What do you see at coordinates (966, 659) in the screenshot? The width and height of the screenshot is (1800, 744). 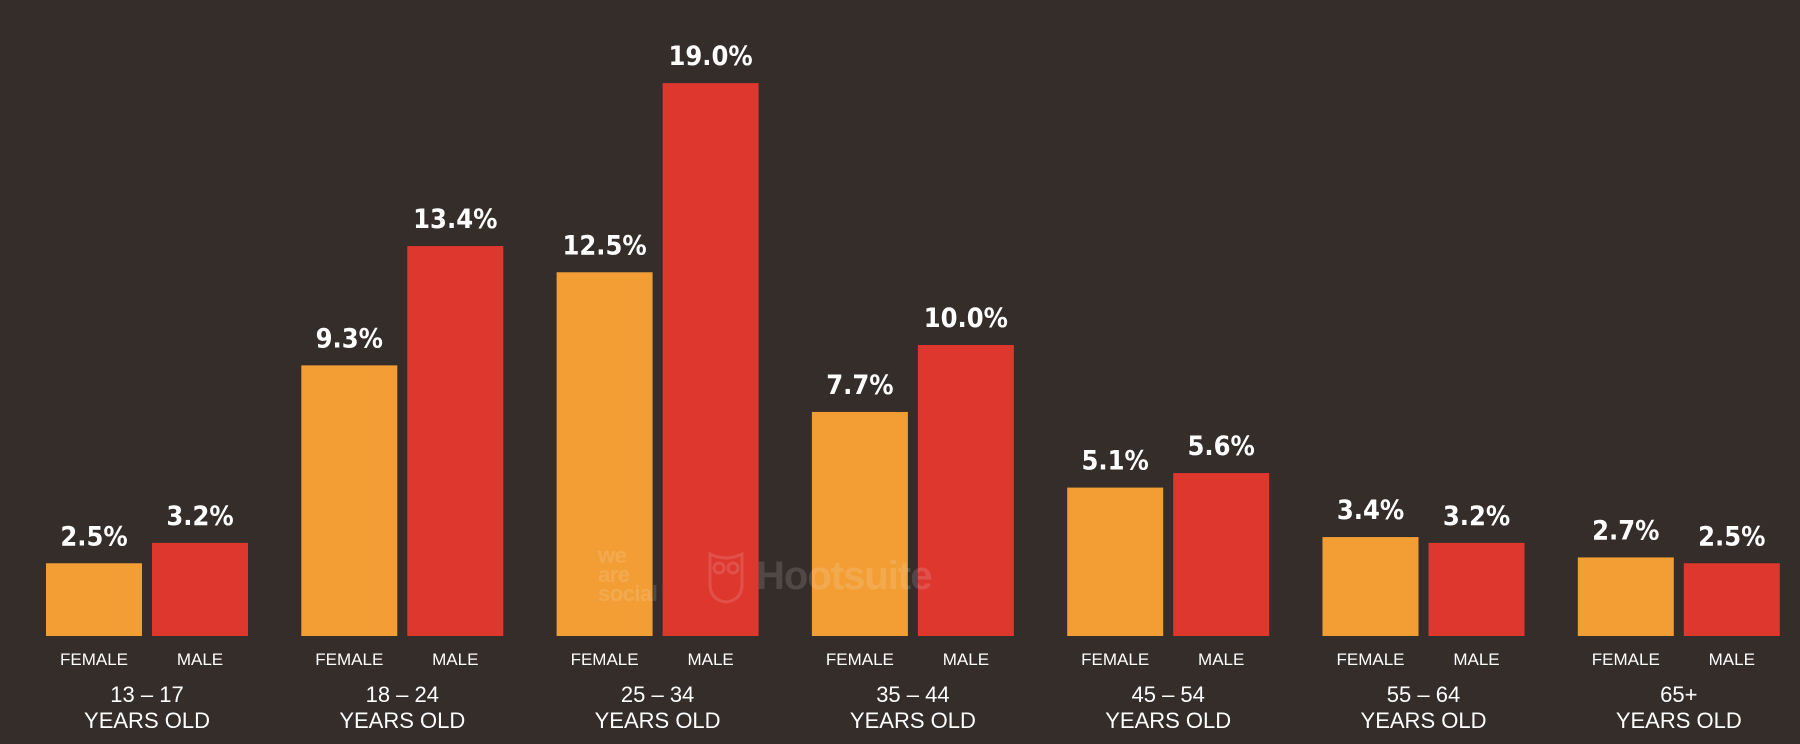 I see `gender-label-male-3: MALE` at bounding box center [966, 659].